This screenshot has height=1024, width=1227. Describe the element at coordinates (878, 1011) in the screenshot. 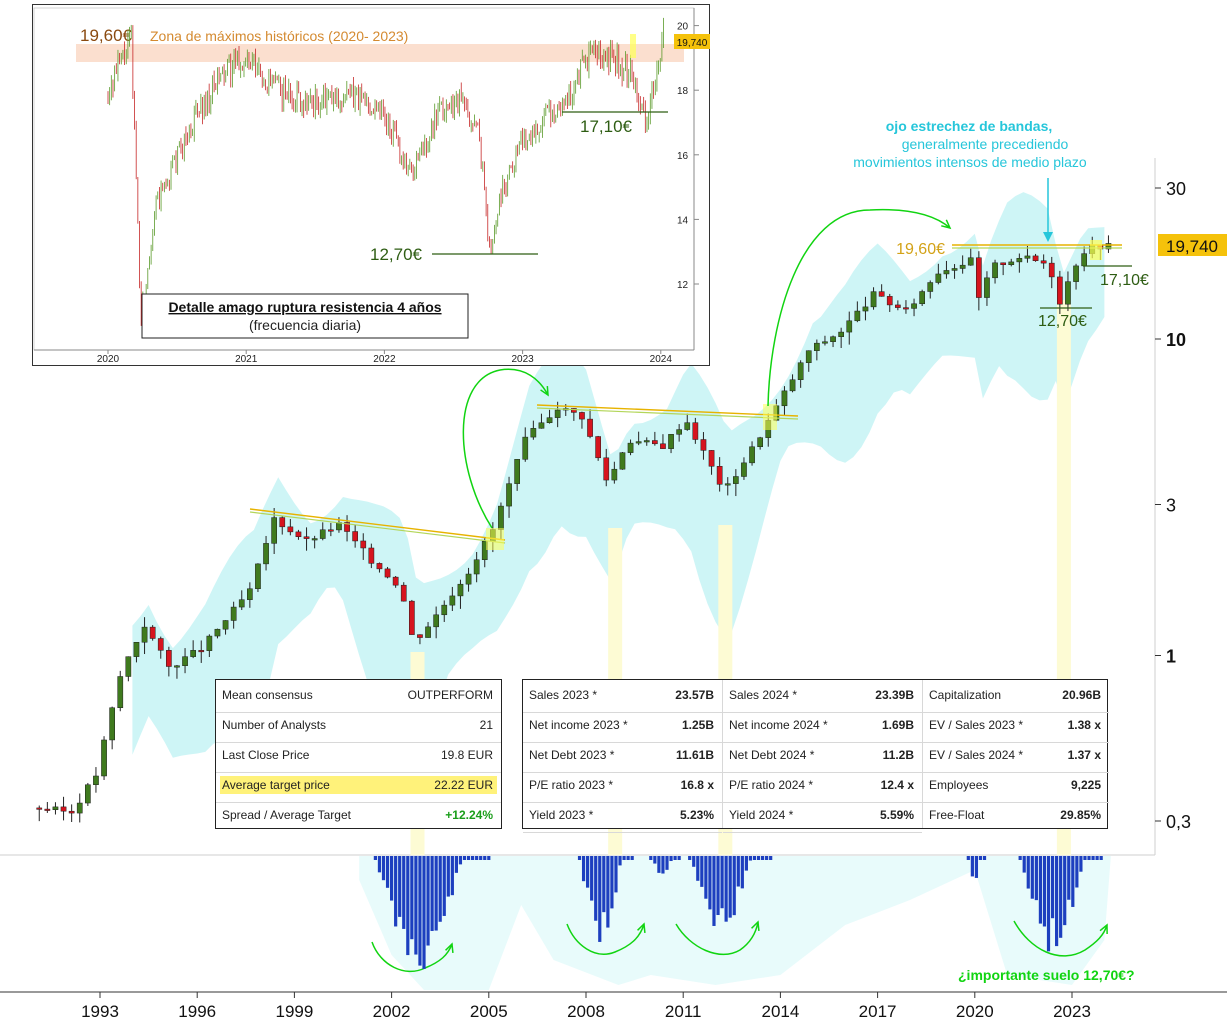

I see `x-tick-label: 2017` at that location.